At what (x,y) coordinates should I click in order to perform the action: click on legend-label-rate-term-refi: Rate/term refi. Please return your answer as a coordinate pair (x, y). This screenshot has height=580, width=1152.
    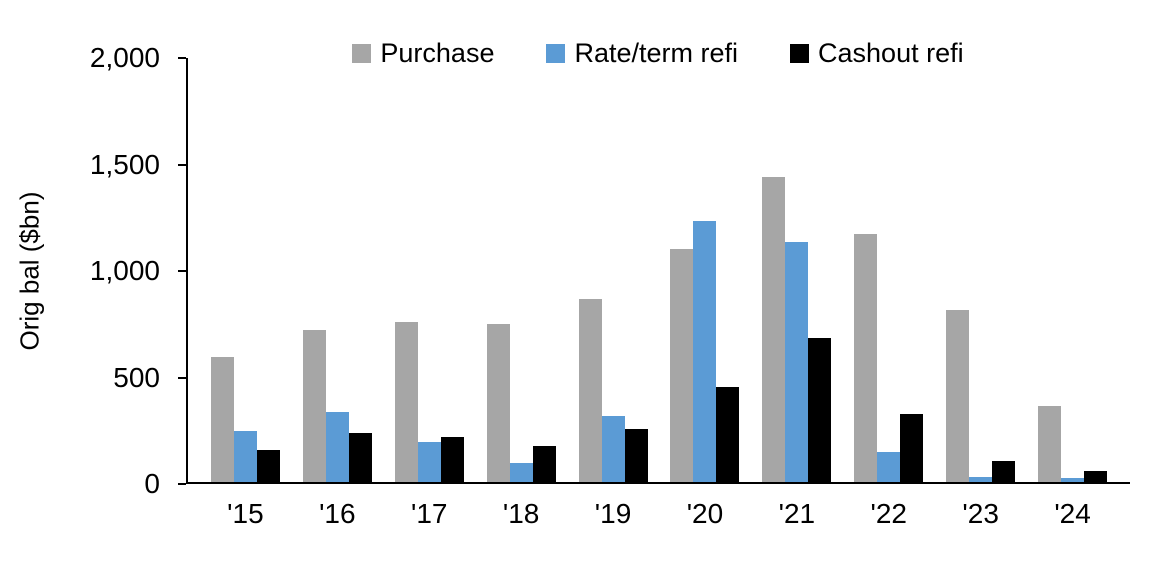
    Looking at the image, I should click on (656, 53).